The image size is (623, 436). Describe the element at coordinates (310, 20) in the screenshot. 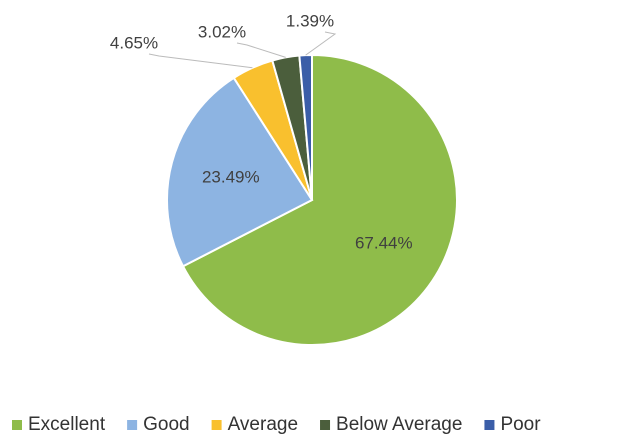

I see `data-label: 1.39%` at that location.